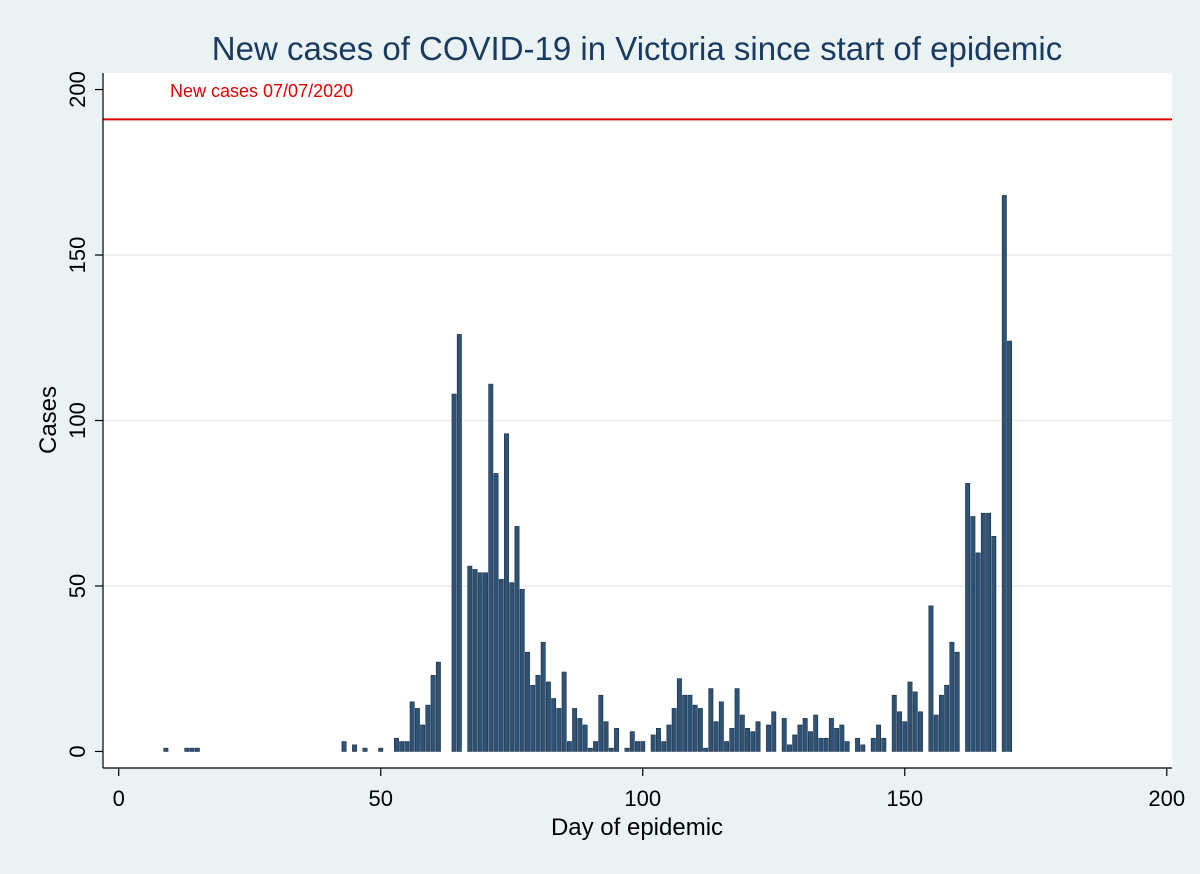 This screenshot has width=1200, height=874. What do you see at coordinates (77, 586) in the screenshot?
I see `y-tick-label: 50` at bounding box center [77, 586].